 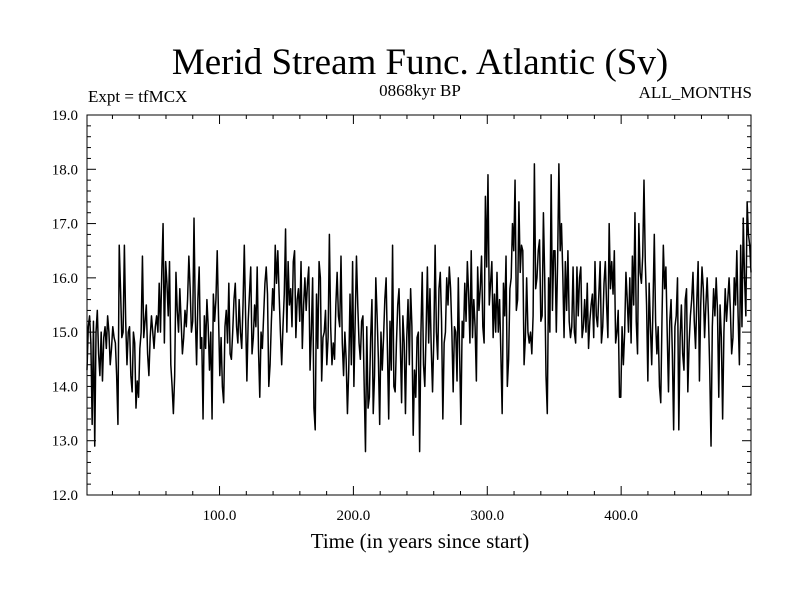 I want to click on x-tick-label: 200.0, so click(x=354, y=516).